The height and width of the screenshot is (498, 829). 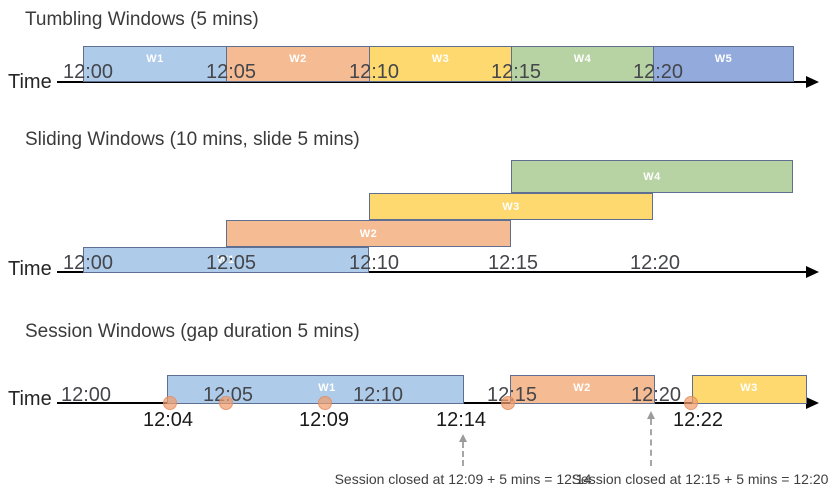 I want to click on session-tick-1210: 12:10, so click(x=378, y=395).